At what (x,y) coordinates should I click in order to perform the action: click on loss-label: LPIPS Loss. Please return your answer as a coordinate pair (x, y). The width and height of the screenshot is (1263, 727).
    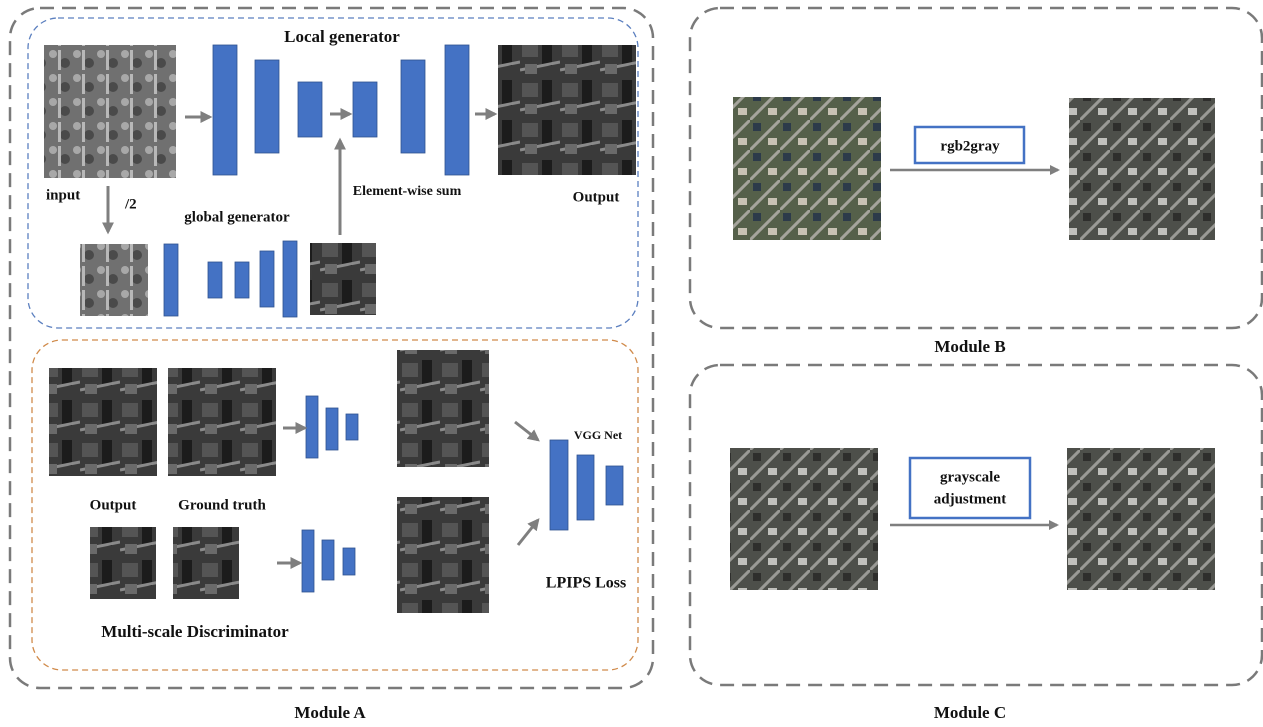
    Looking at the image, I should click on (586, 583).